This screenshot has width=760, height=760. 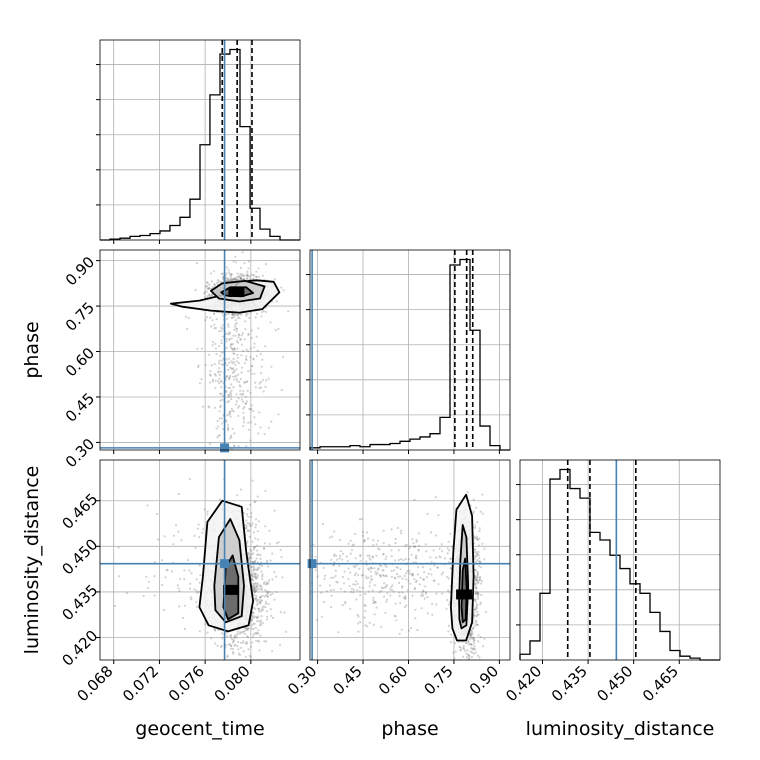 What do you see at coordinates (620, 729) in the screenshot?
I see `luminosity-distance-axis-title: luminosity_distance` at bounding box center [620, 729].